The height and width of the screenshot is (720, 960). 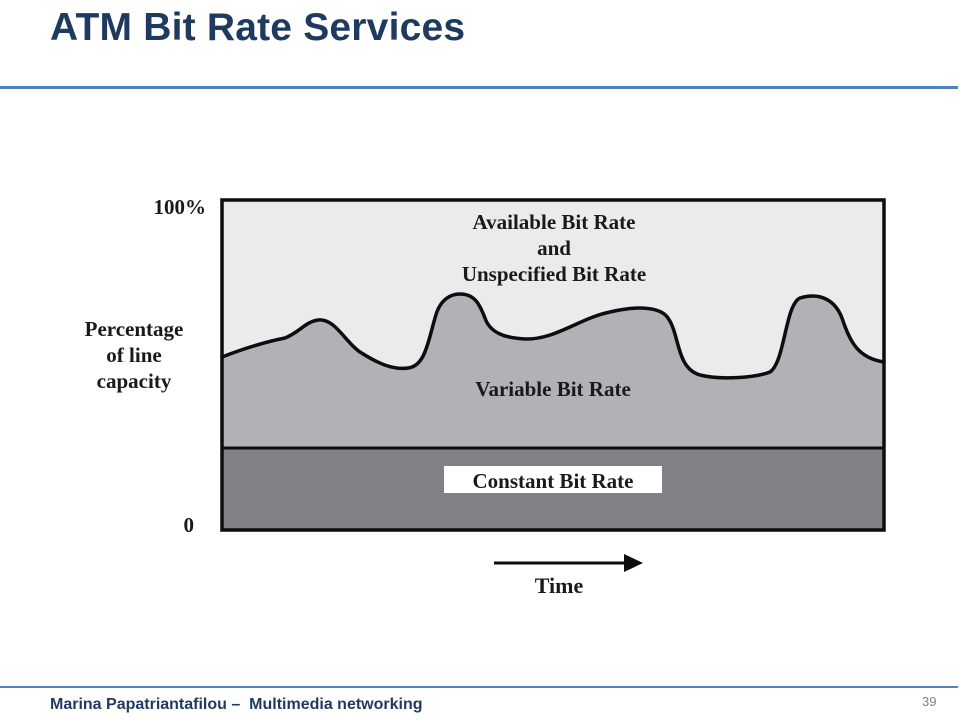 What do you see at coordinates (479, 687) in the screenshot?
I see `footer-divider` at bounding box center [479, 687].